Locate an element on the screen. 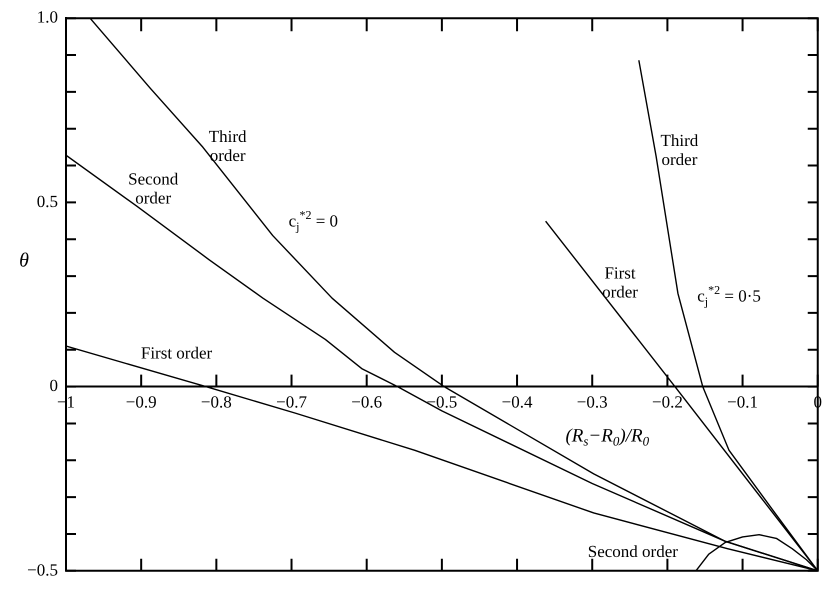  y-tick-label: 0 is located at coordinates (54, 386).